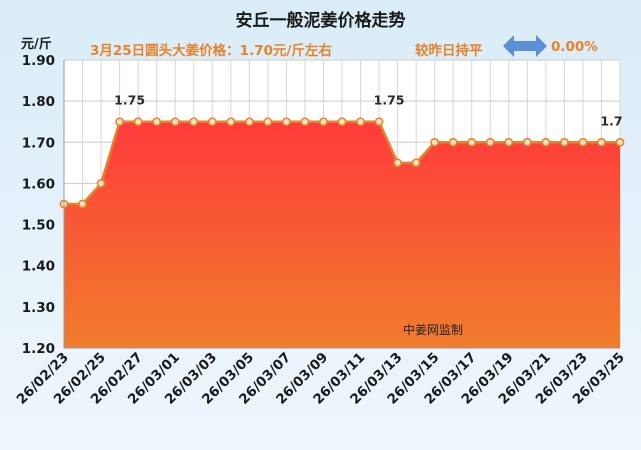  What do you see at coordinates (368, 111) in the screenshot?
I see `data-labels: 1.75 1.75 1.7` at bounding box center [368, 111].